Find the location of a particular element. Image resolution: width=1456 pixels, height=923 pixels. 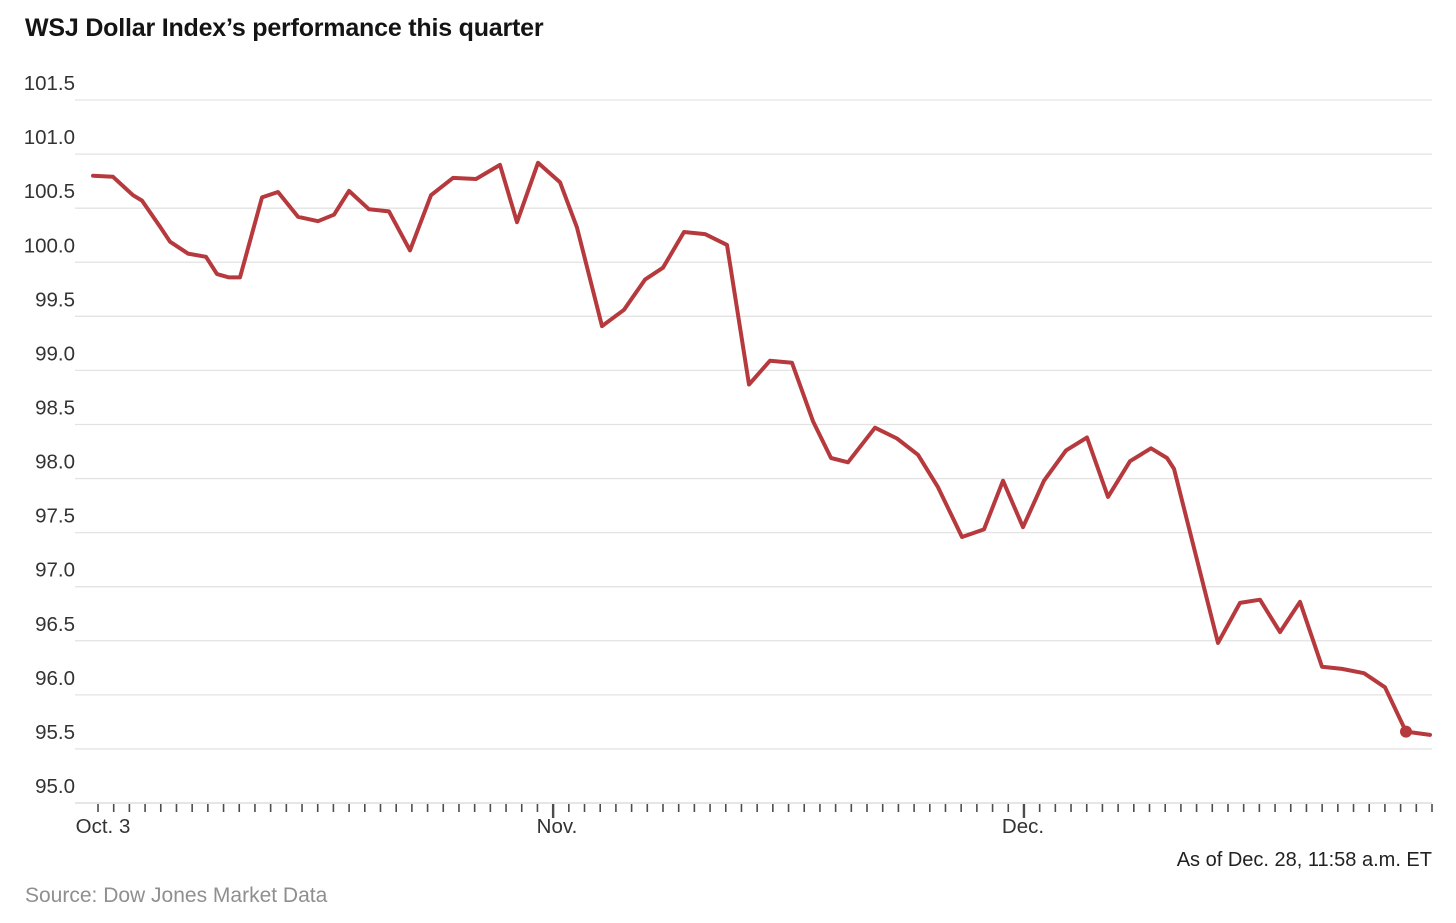

source-attribution: Source: Dow Jones Market Data is located at coordinates (176, 895).